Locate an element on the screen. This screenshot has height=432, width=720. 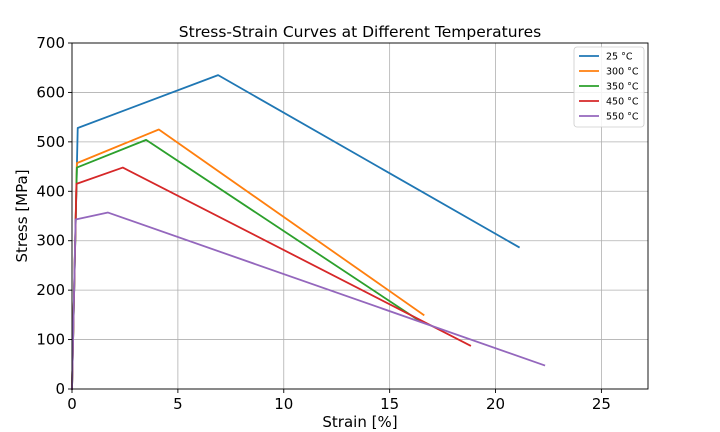
y-tick-label: 700 is located at coordinates (50, 43).